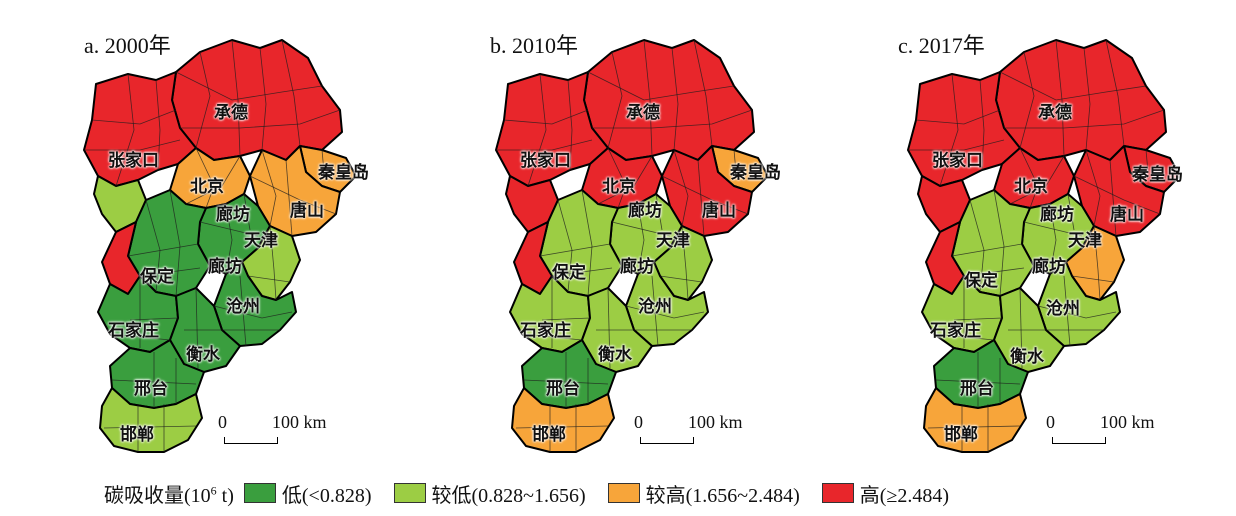 The height and width of the screenshot is (516, 1236). Describe the element at coordinates (837, 493) in the screenshot. I see `legend-swatch-high` at that location.